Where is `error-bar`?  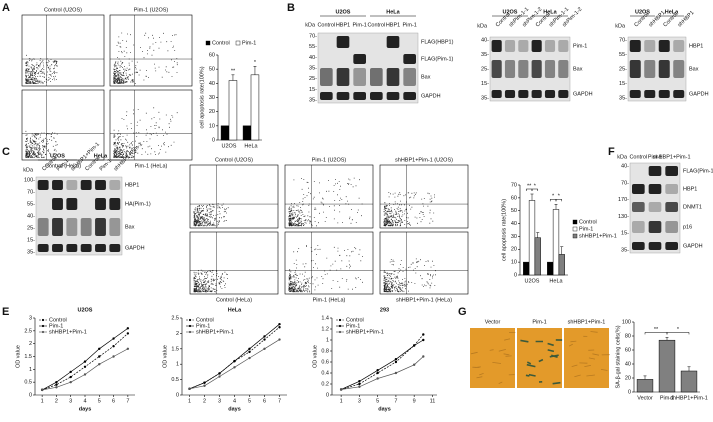 error-bar is located at coordinates (689, 368).